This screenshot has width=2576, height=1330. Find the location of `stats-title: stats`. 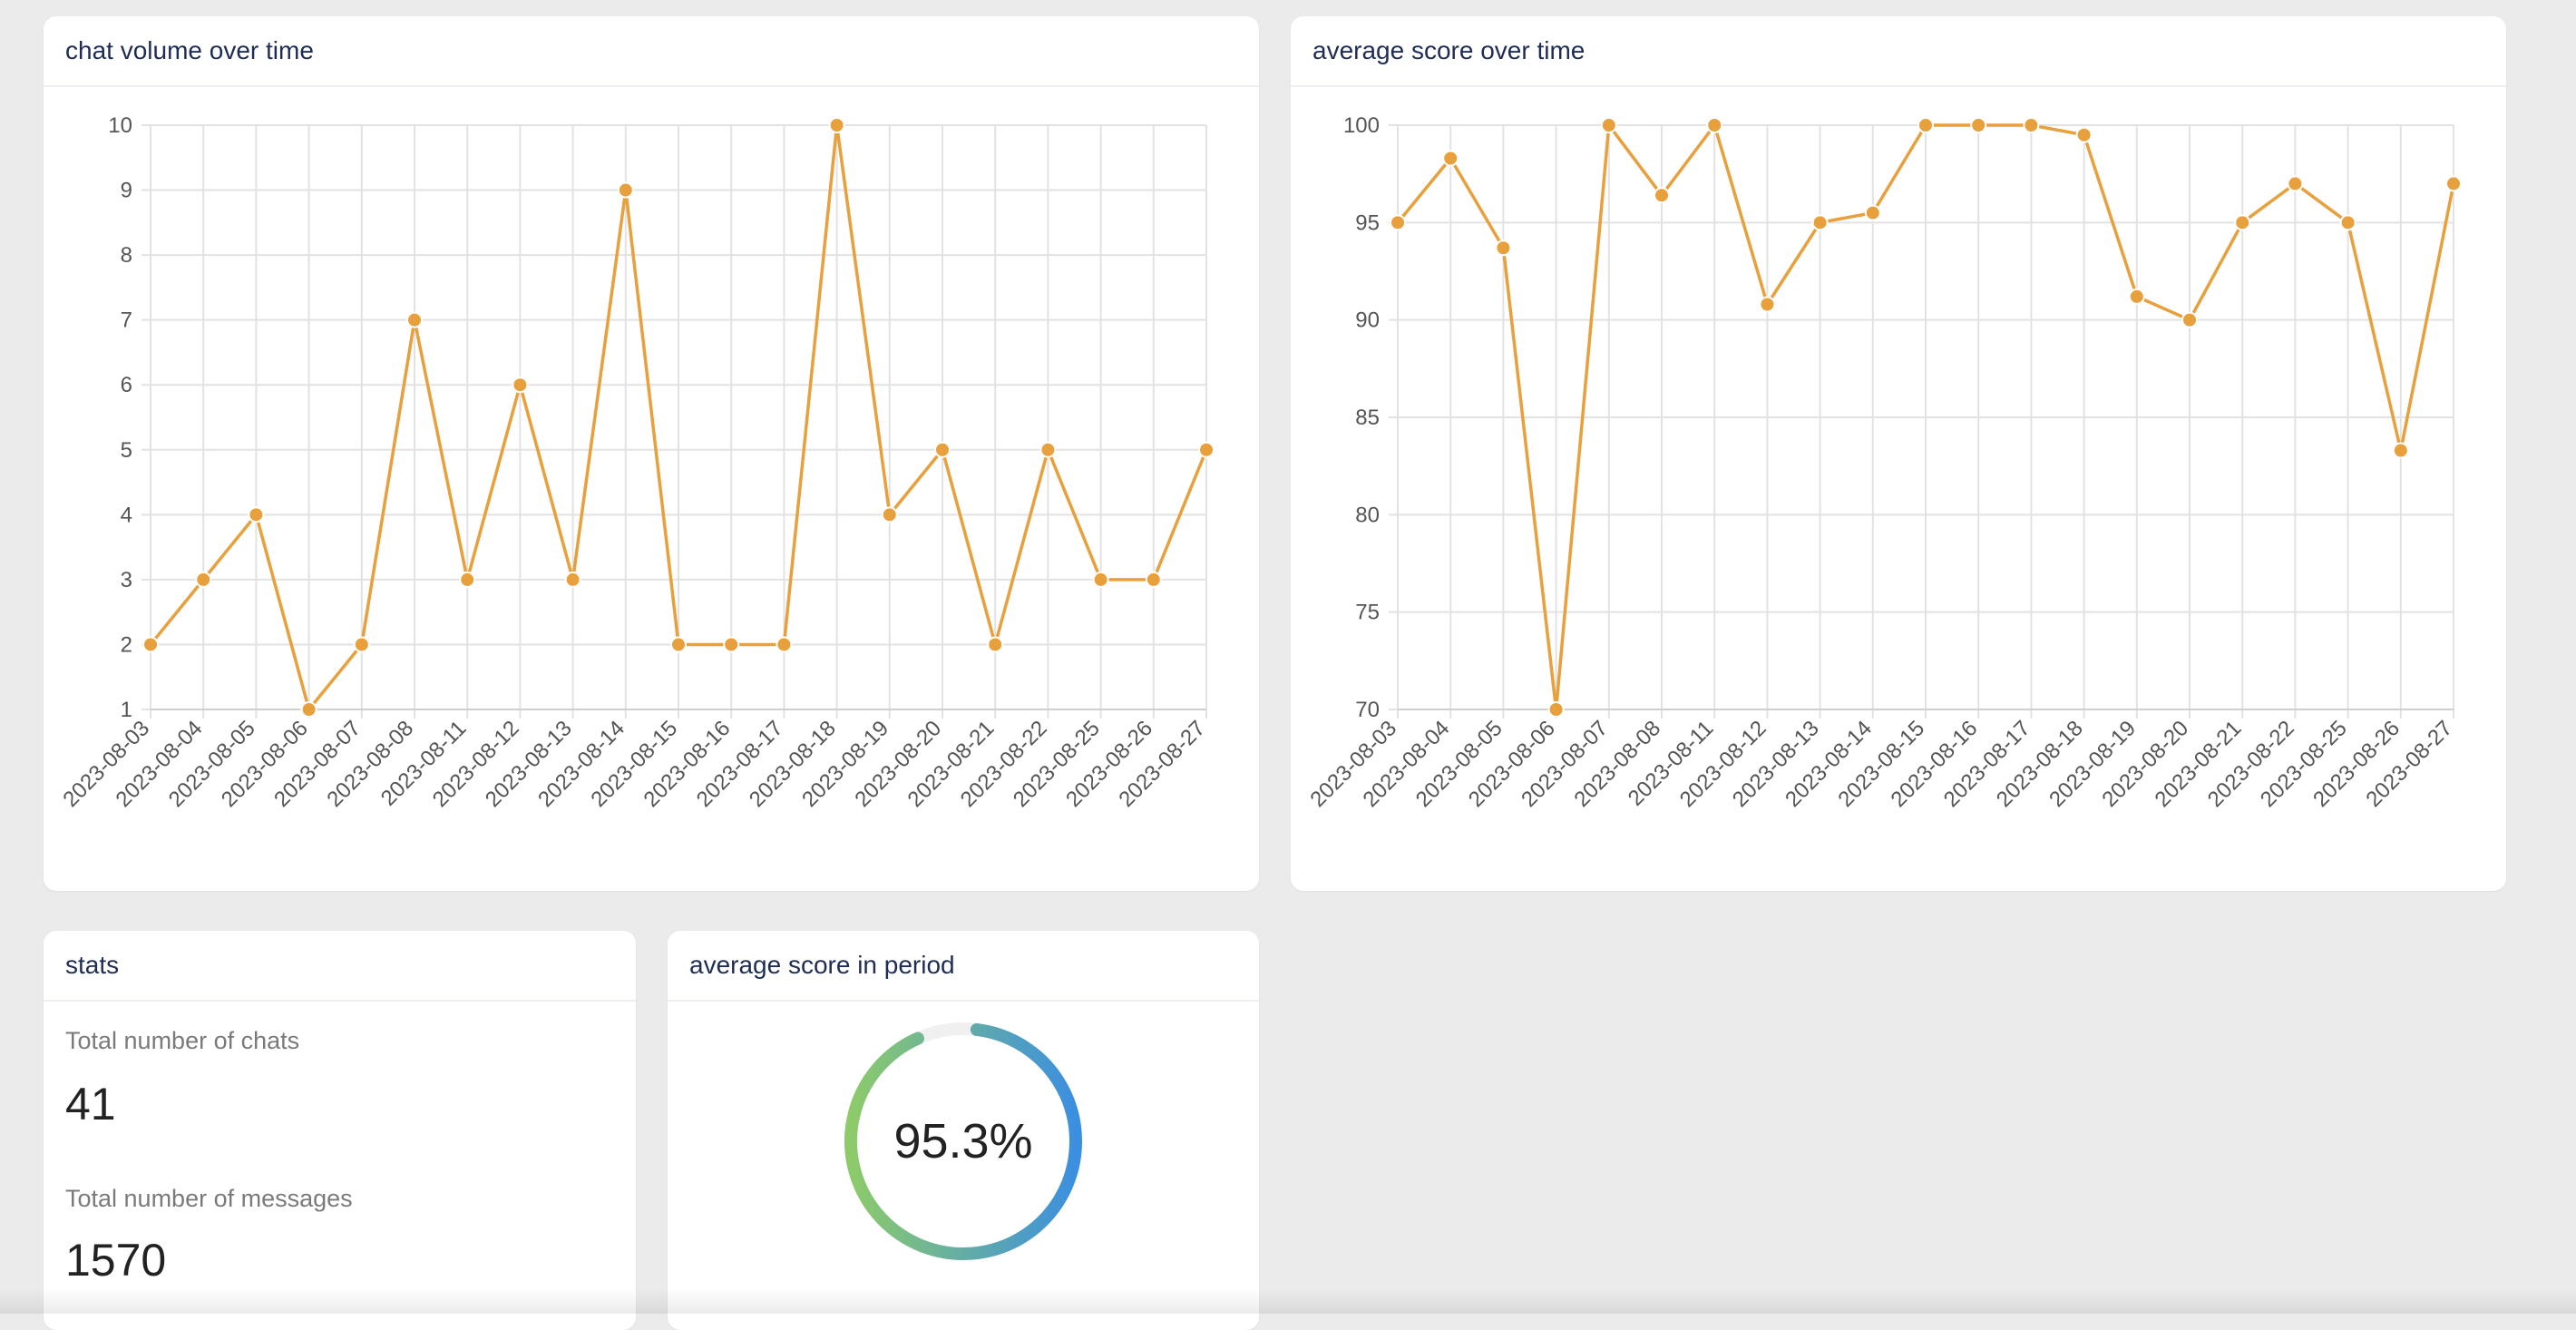

stats-title: stats is located at coordinates (340, 966).